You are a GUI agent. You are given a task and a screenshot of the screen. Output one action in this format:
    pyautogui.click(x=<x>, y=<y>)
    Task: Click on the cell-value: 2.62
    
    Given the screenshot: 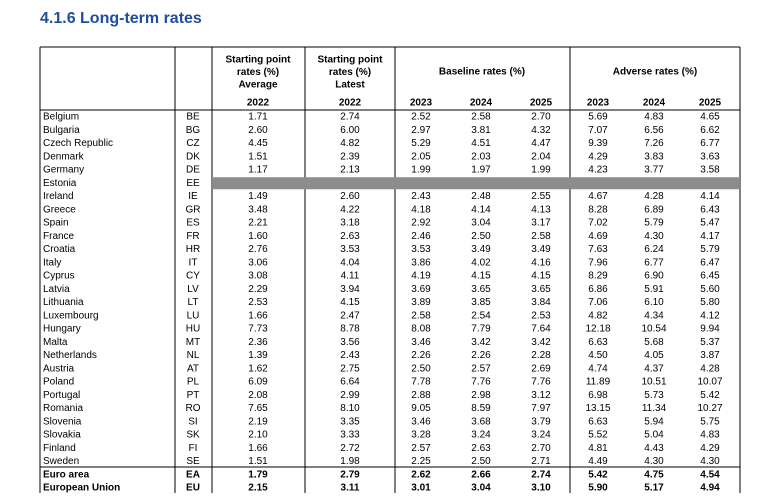 What is the action you would take?
    pyautogui.click(x=421, y=474)
    